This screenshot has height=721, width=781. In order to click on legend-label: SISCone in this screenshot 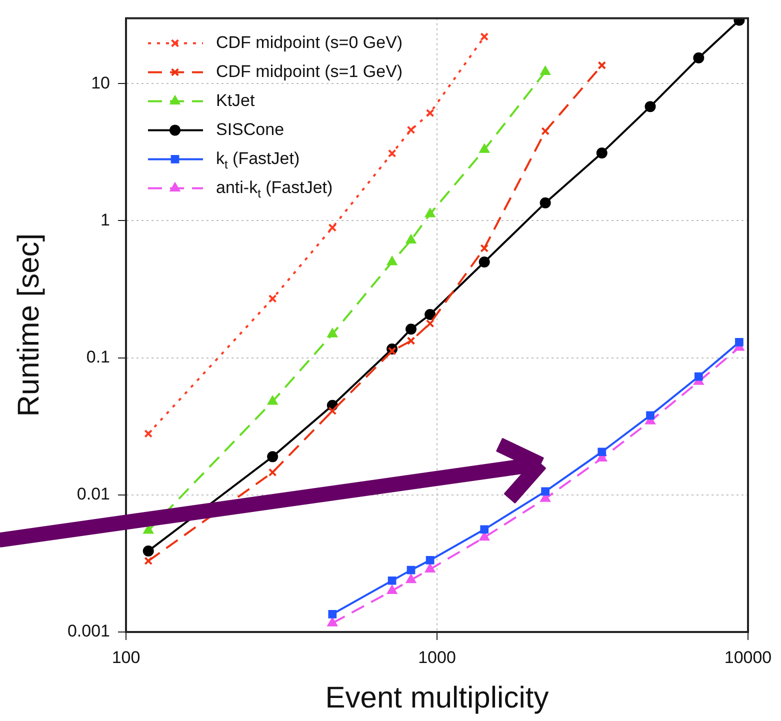, I will do `click(250, 129)`.